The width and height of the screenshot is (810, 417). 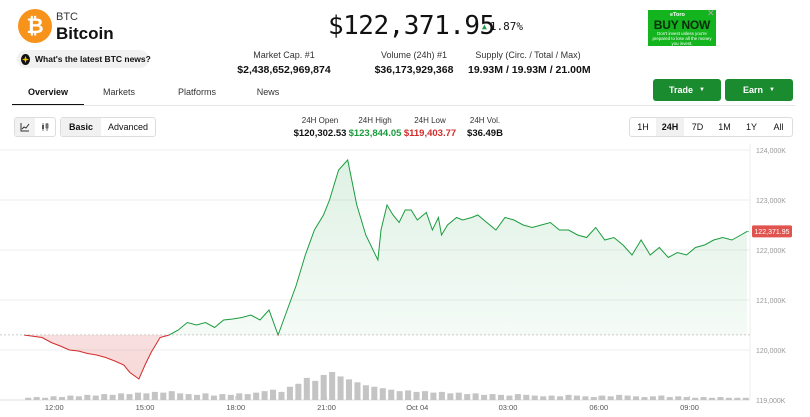 What do you see at coordinates (320, 133) in the screenshot?
I see `ohlc-value: $120,302.53` at bounding box center [320, 133].